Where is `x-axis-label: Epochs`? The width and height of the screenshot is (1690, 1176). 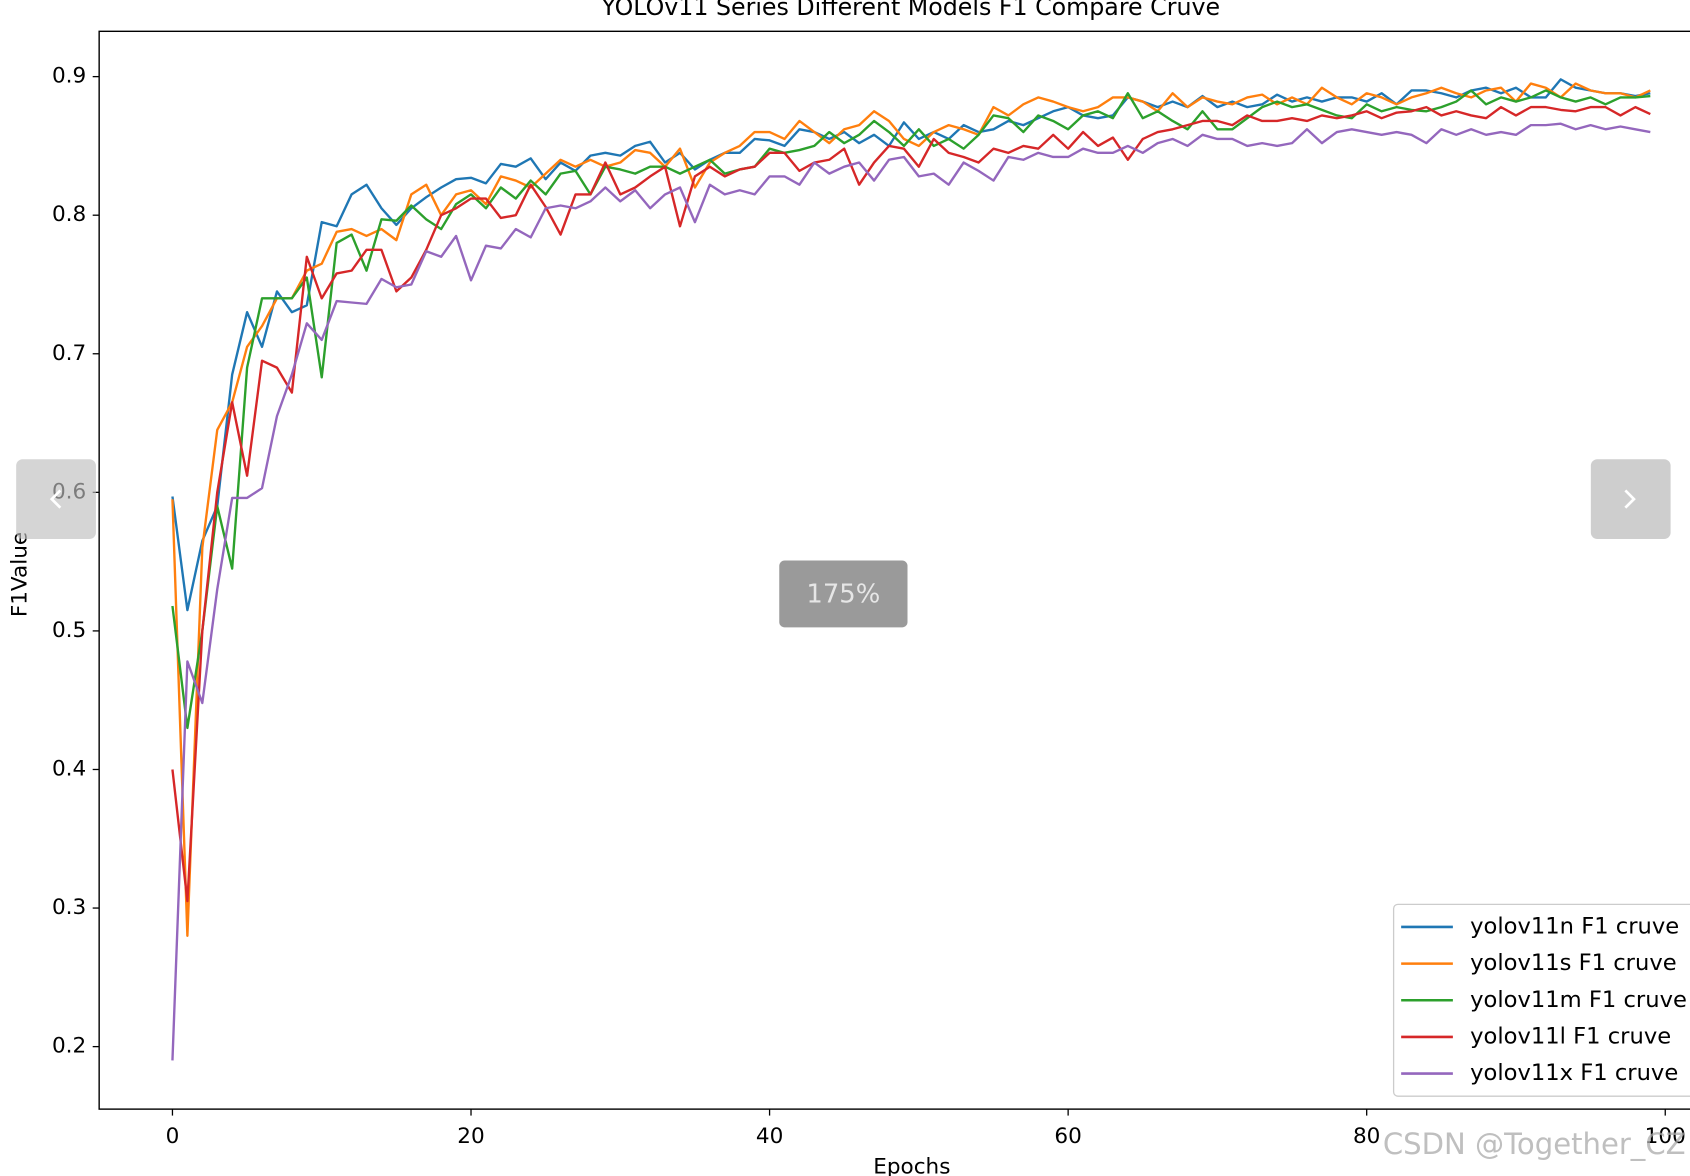
x-axis-label: Epochs is located at coordinates (911, 1165).